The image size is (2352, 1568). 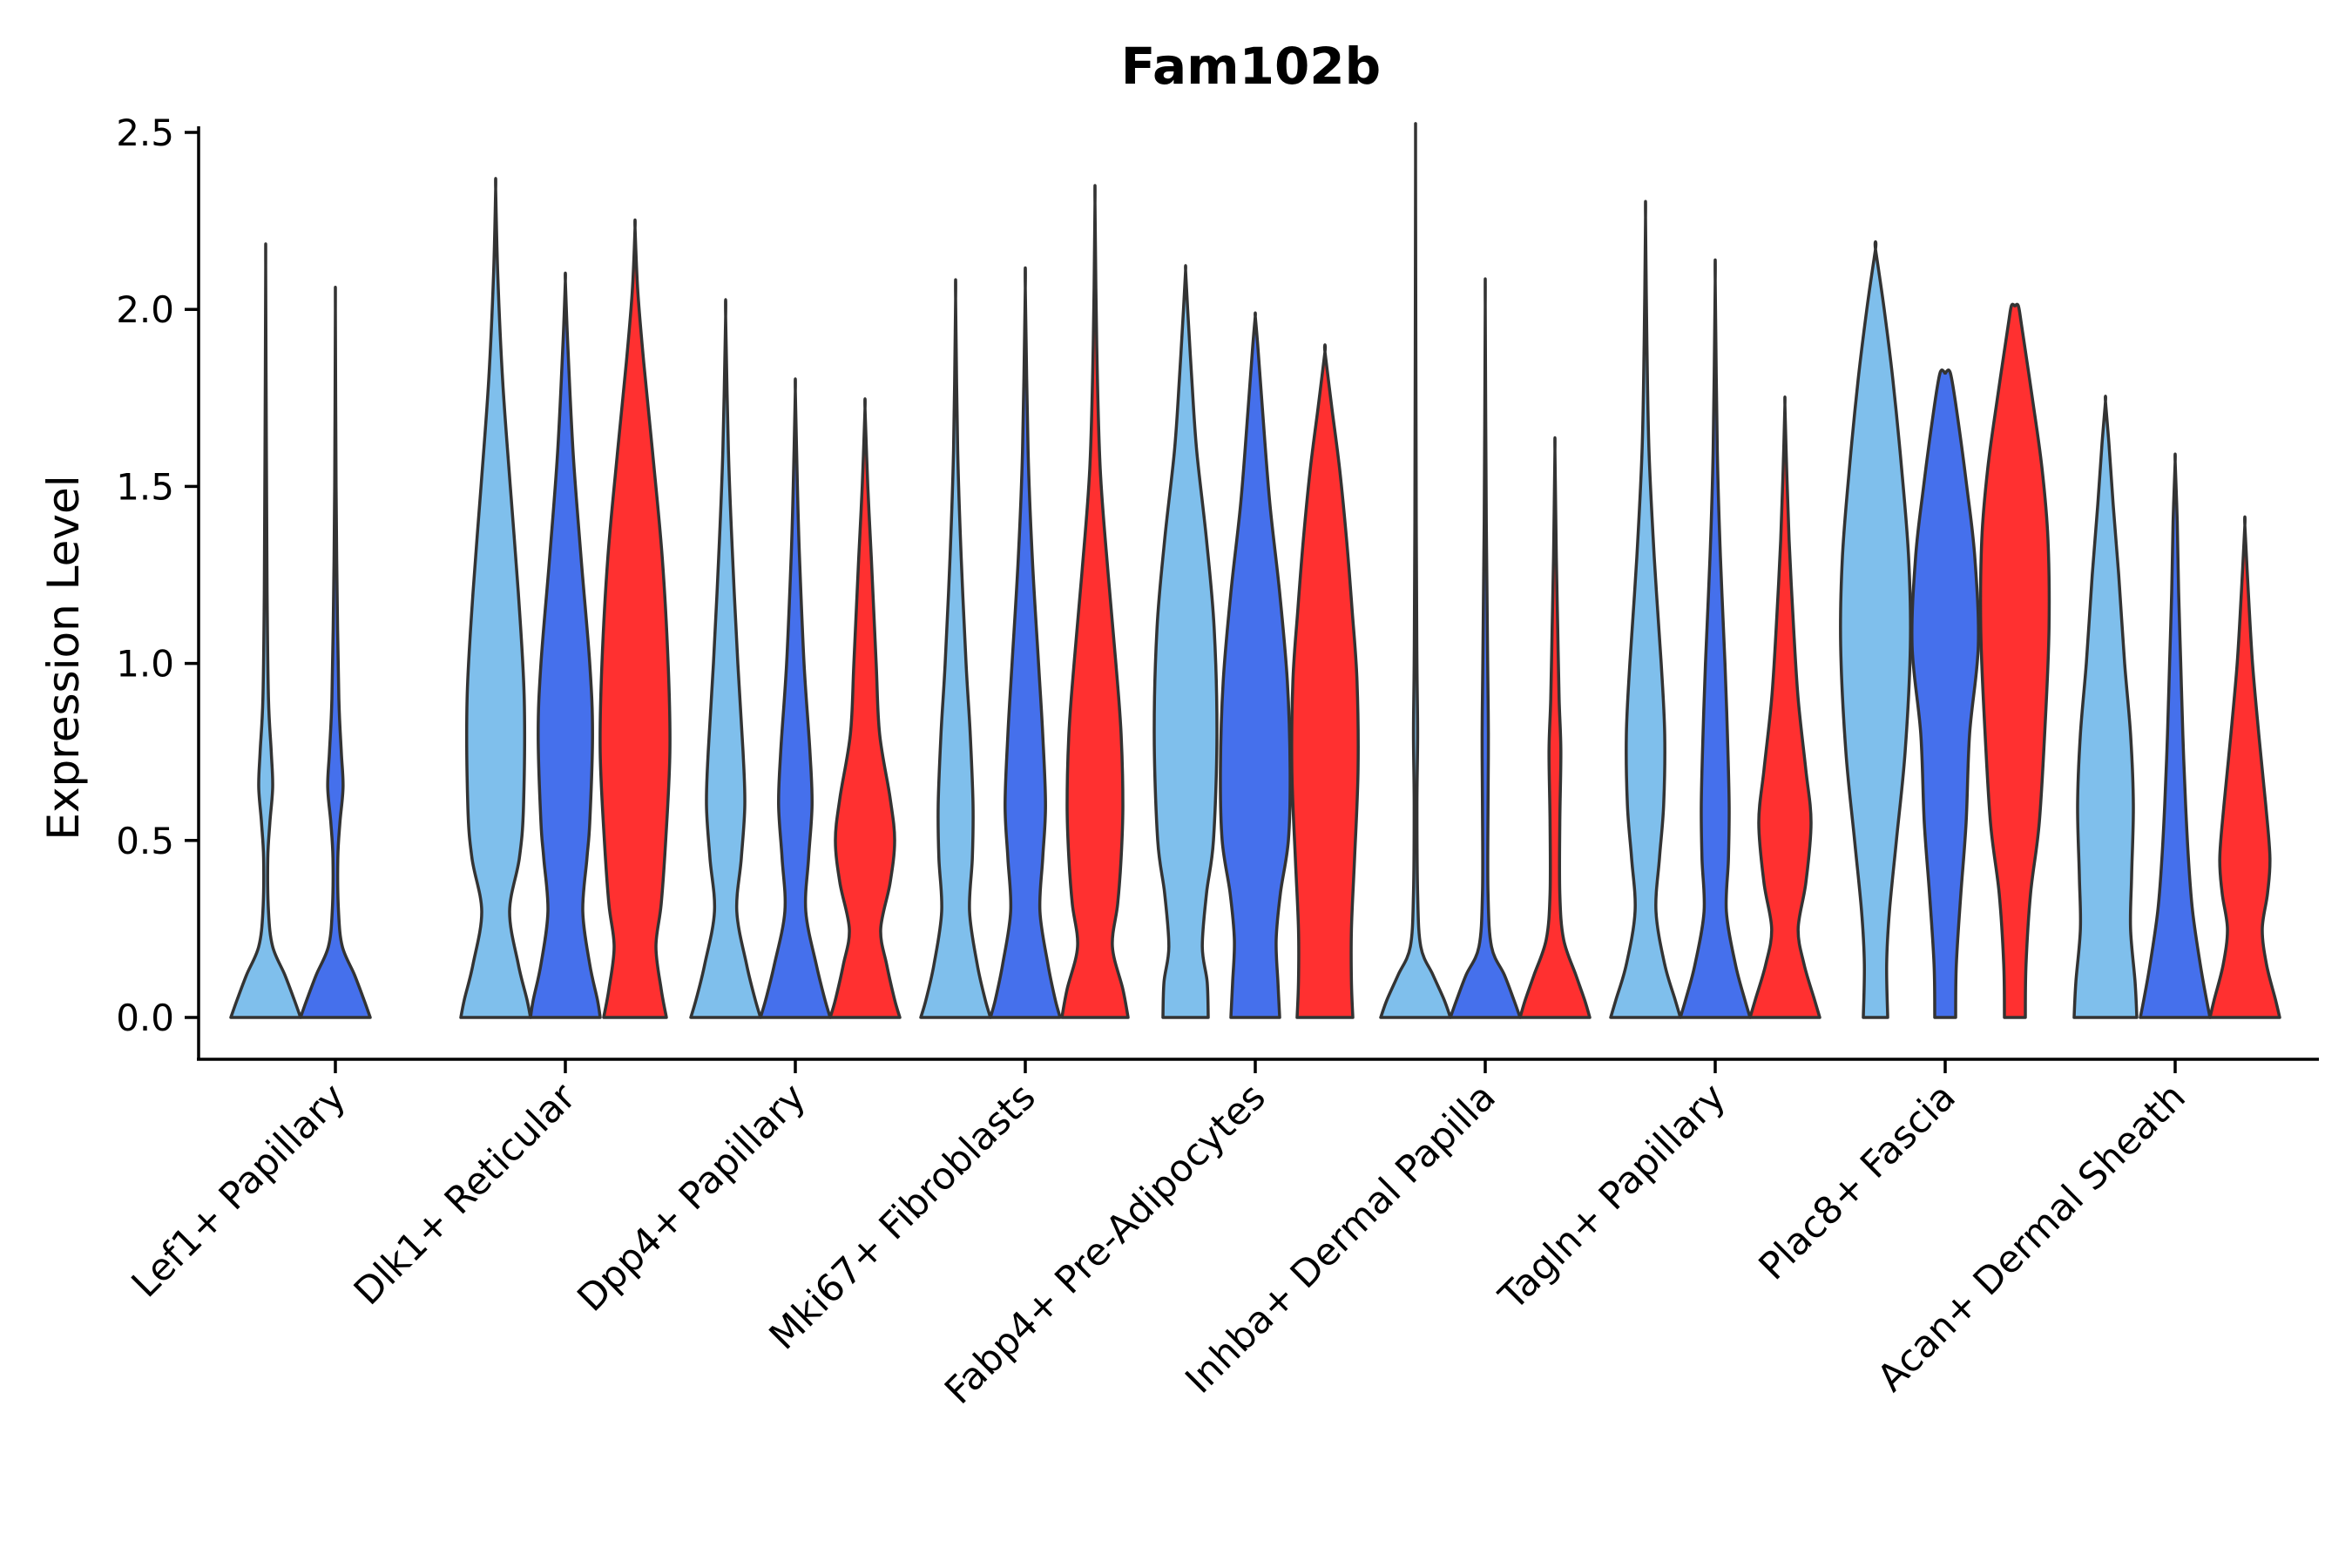 What do you see at coordinates (1251, 66) in the screenshot?
I see `chart-title: Fam102b` at bounding box center [1251, 66].